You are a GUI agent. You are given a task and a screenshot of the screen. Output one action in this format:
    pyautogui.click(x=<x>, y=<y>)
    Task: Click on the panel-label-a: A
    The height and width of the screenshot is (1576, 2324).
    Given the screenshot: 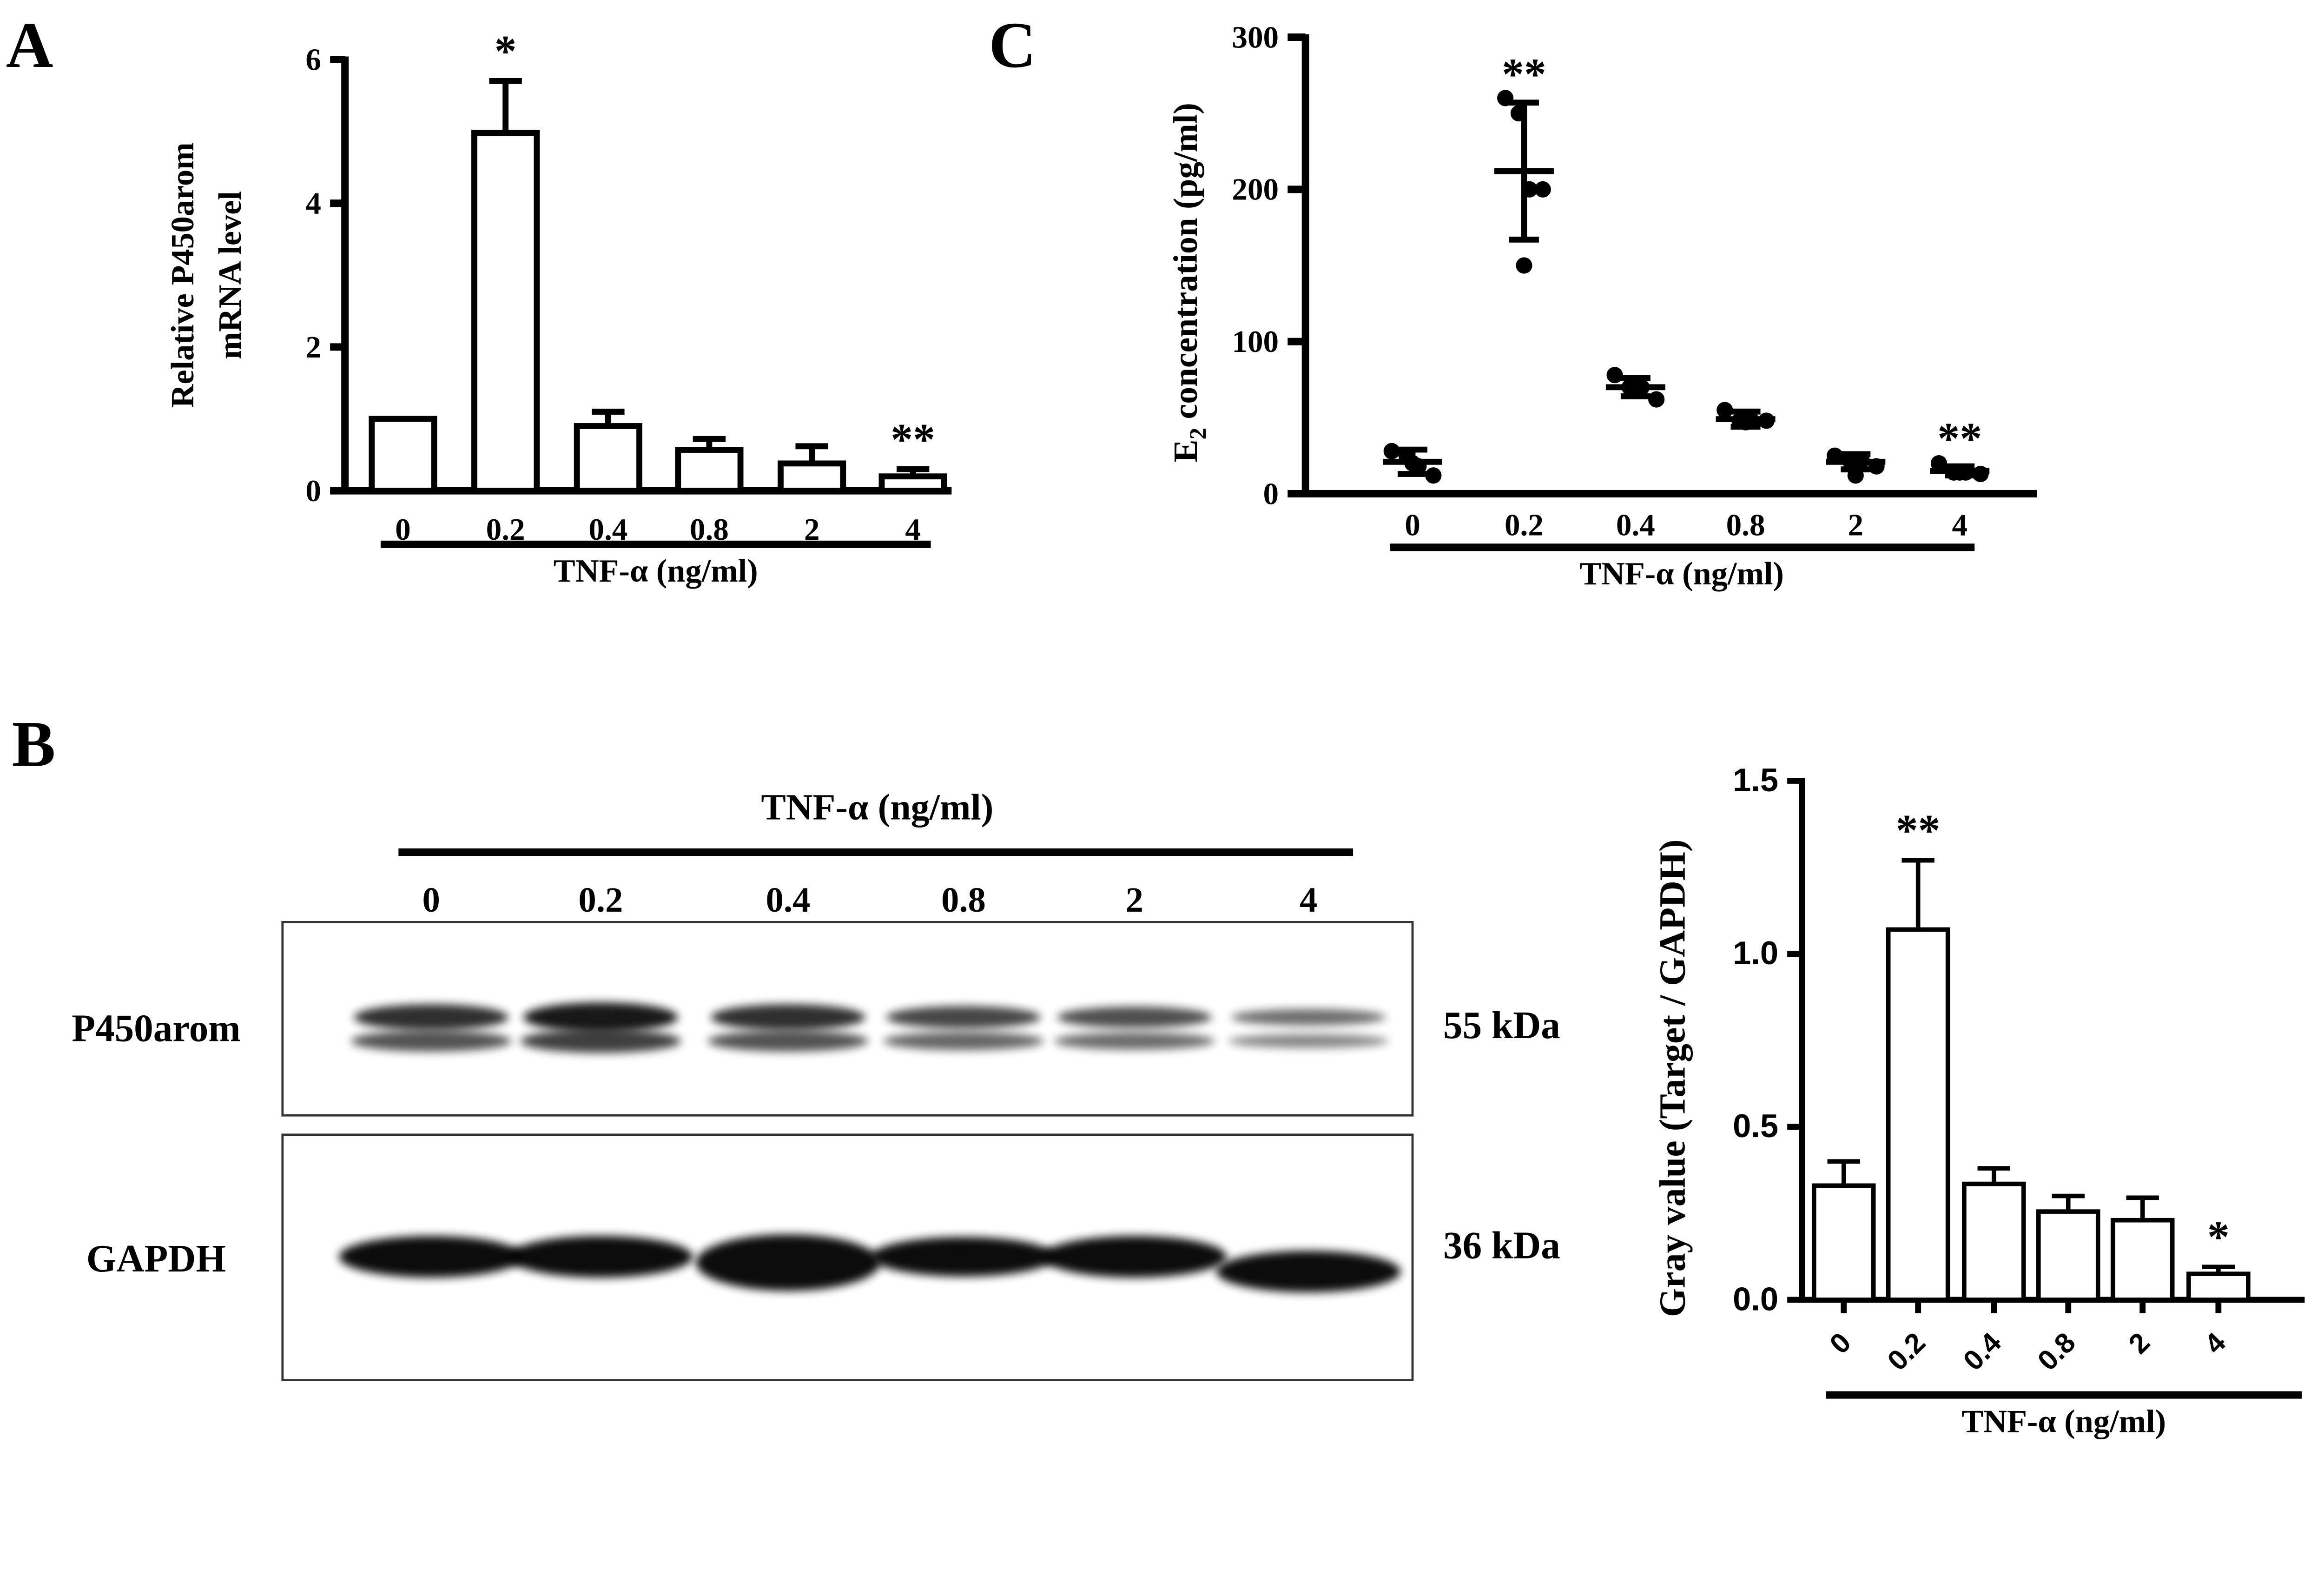 What is the action you would take?
    pyautogui.click(x=29, y=45)
    